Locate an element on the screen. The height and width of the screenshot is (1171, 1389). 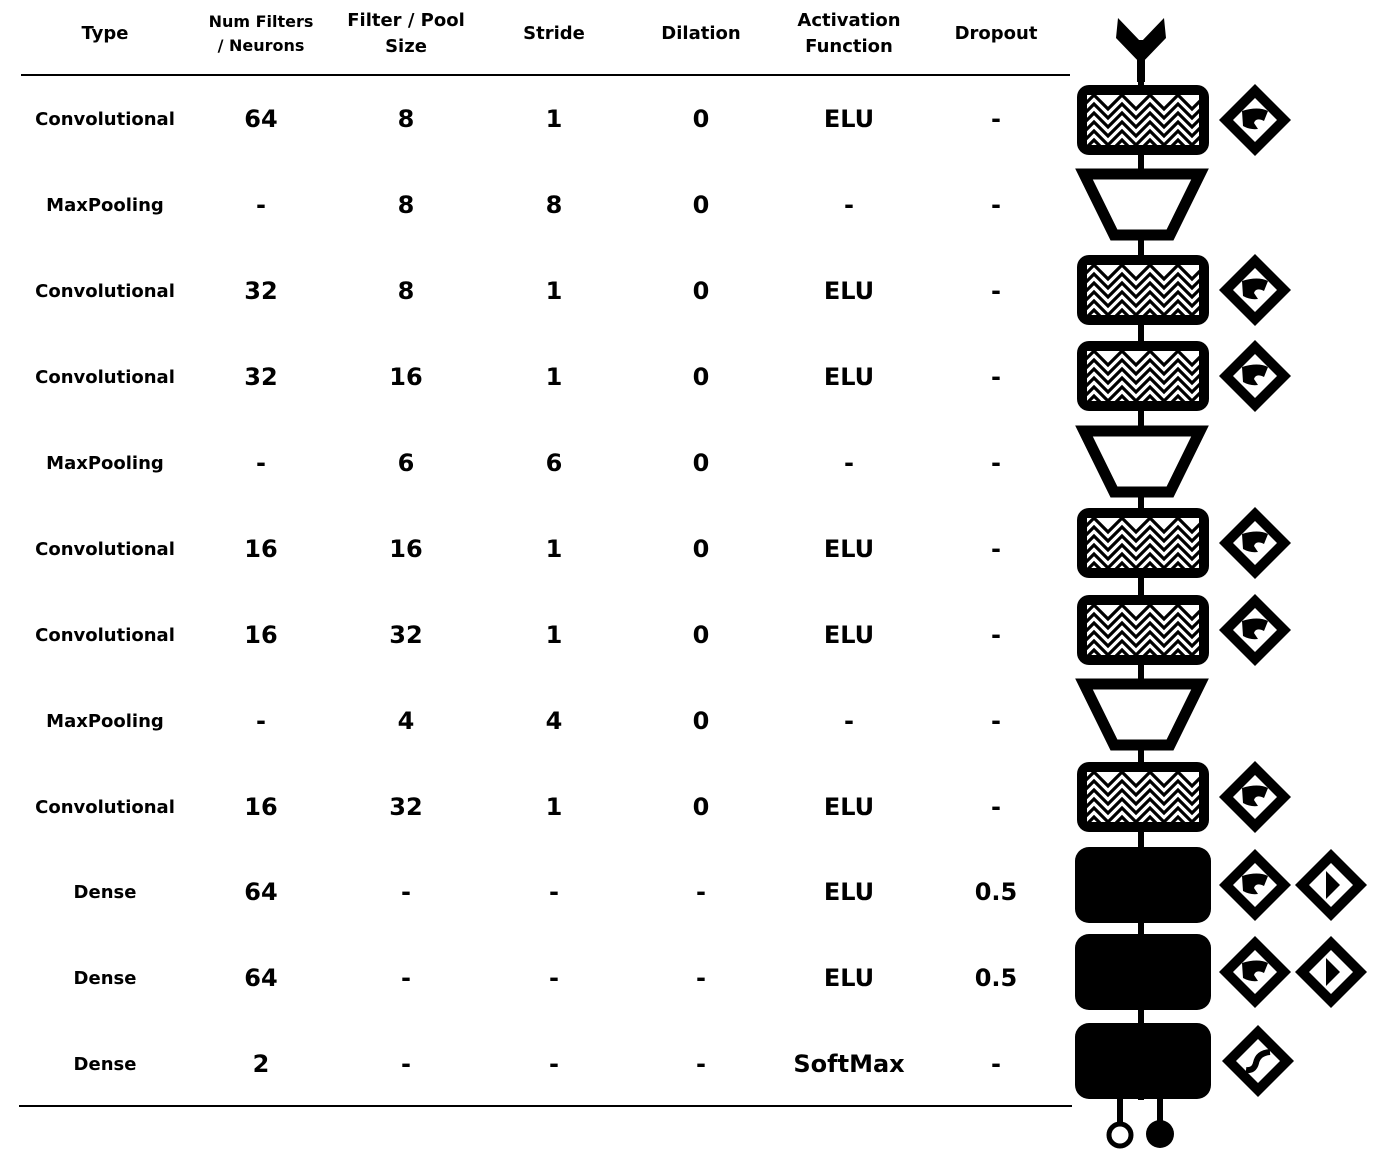
table-row: Convolutional 16 16 1 0 ELU - is located at coordinates (537, 549).